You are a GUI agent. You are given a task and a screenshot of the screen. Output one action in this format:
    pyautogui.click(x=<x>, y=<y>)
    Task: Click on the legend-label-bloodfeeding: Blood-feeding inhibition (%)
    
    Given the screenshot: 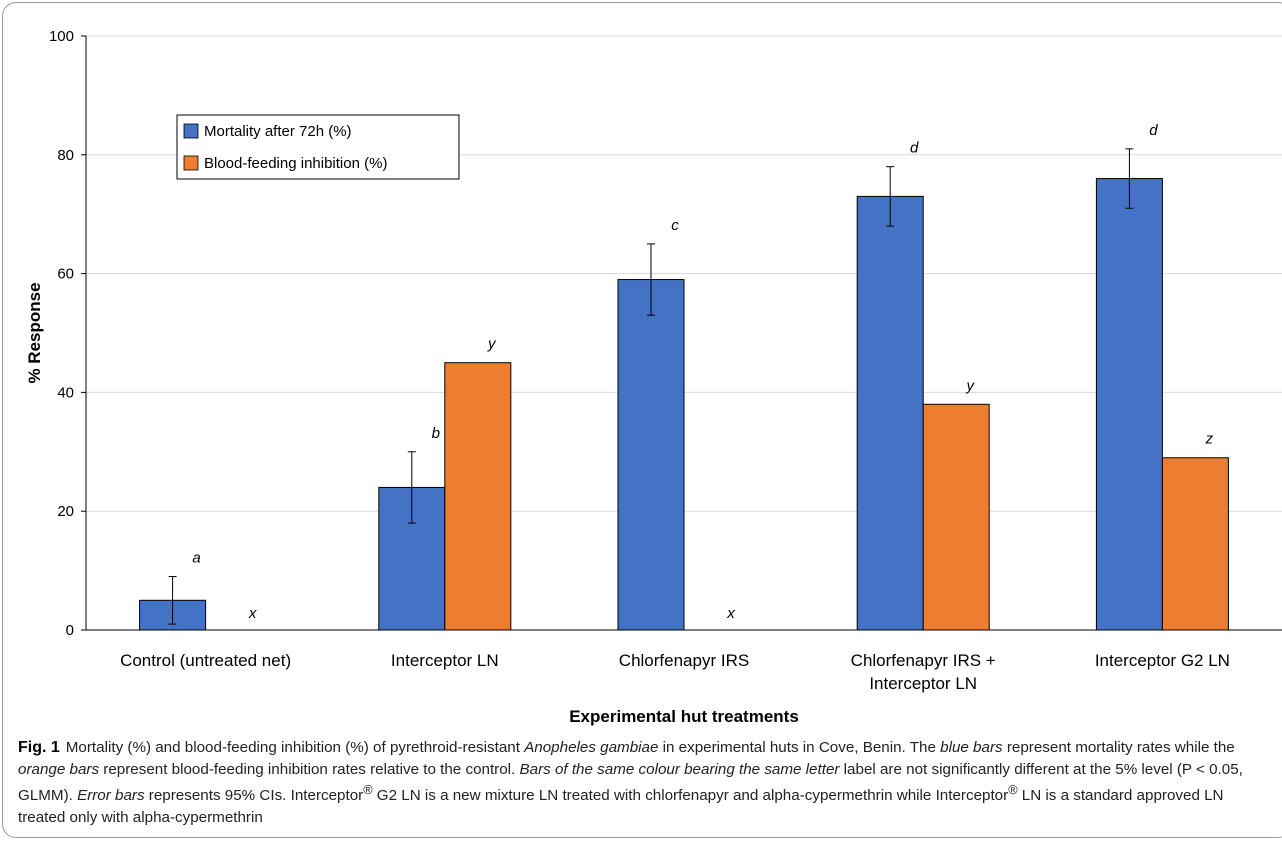 What is the action you would take?
    pyautogui.click(x=295, y=163)
    